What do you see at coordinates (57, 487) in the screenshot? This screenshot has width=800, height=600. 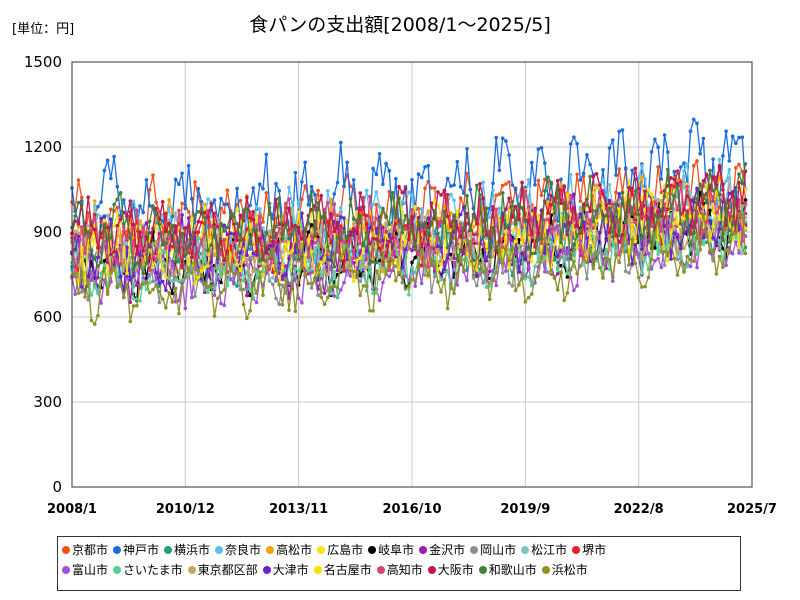 I see `y-tick-label: 0` at bounding box center [57, 487].